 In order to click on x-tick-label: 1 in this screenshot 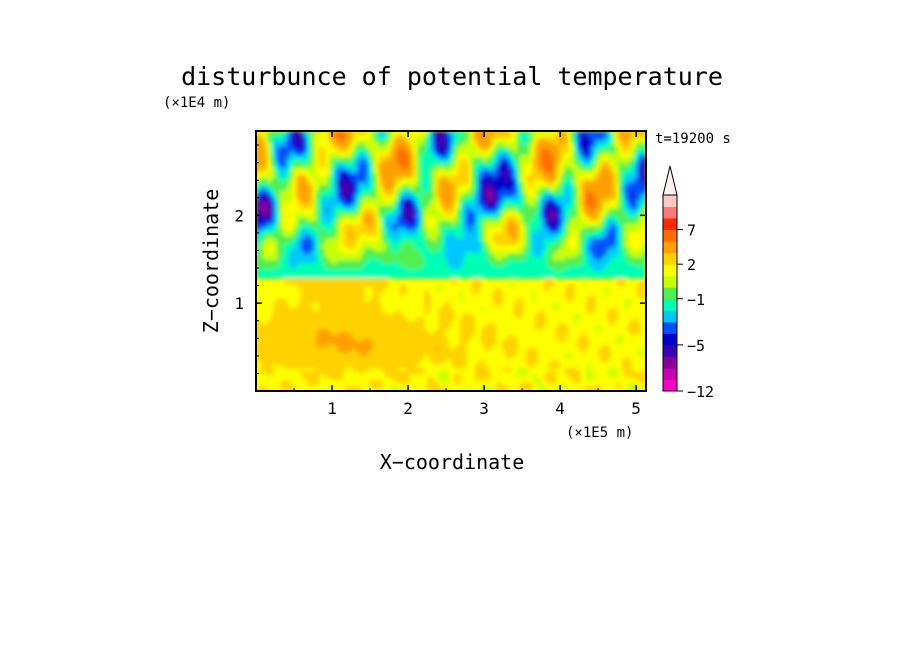, I will do `click(332, 408)`.